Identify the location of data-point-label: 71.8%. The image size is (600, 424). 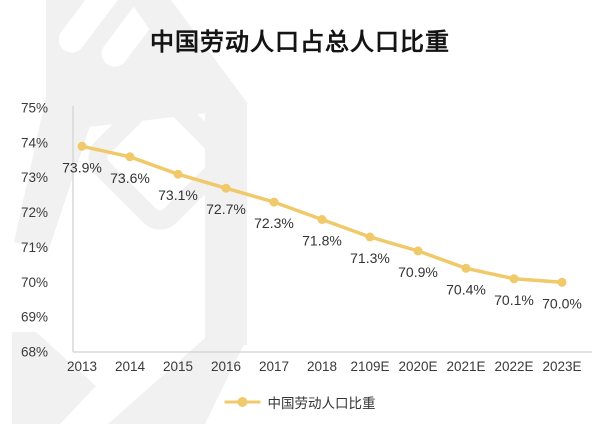
(322, 241).